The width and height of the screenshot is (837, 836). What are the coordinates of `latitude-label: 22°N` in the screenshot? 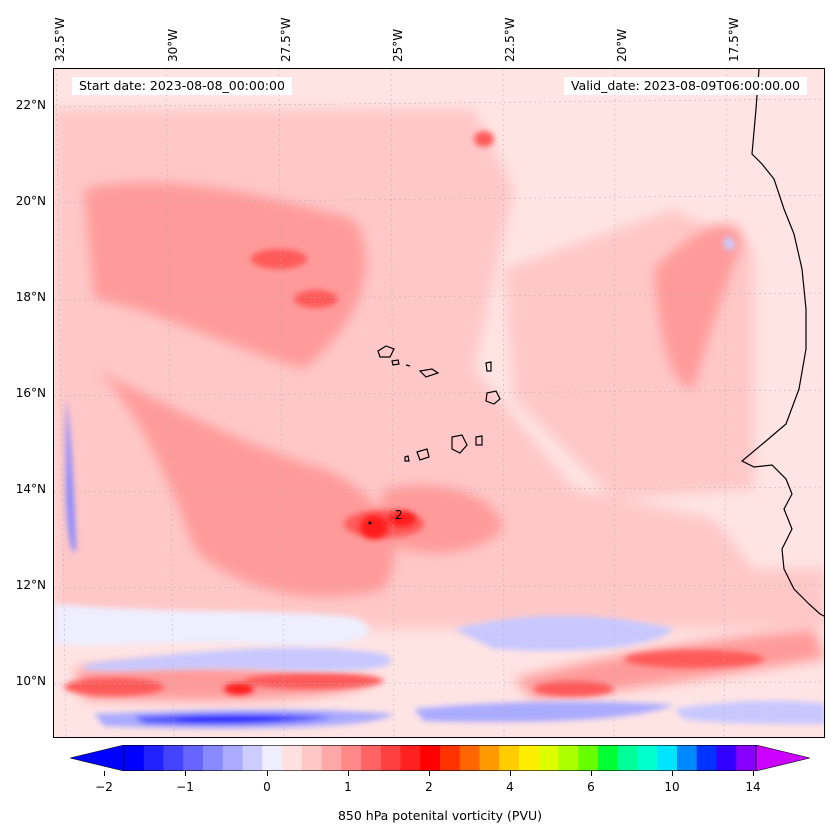 It's located at (30, 105).